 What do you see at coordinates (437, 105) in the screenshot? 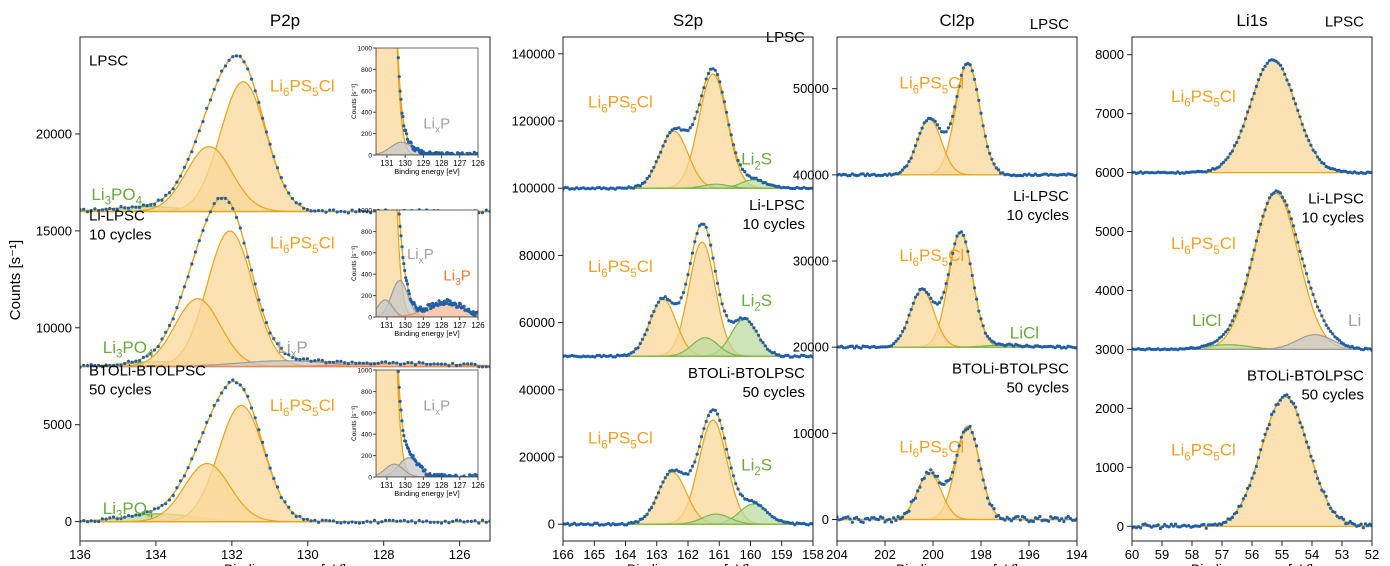
I see `inset-0-data-points` at bounding box center [437, 105].